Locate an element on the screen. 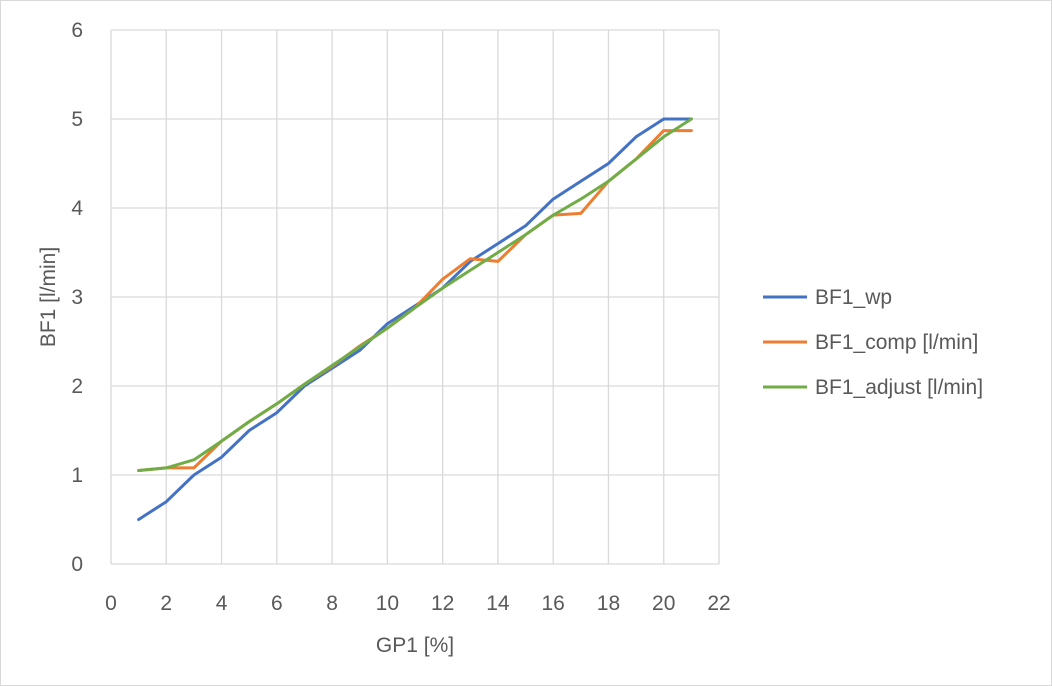 Image resolution: width=1052 pixels, height=686 pixels. x-tick-label: 8 is located at coordinates (332, 603).